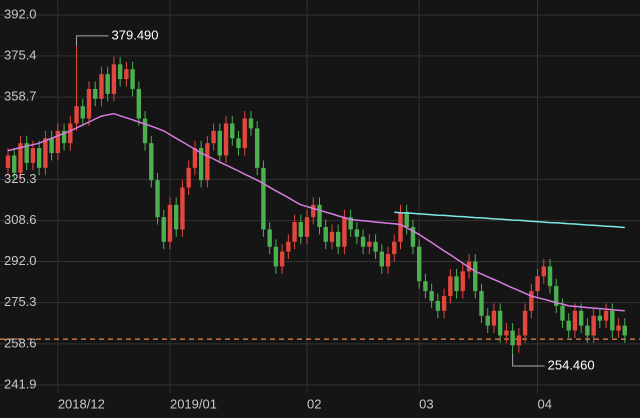 This screenshot has width=640, height=418. What do you see at coordinates (20, 13) in the screenshot?
I see `y-tick-label: 392.0` at bounding box center [20, 13].